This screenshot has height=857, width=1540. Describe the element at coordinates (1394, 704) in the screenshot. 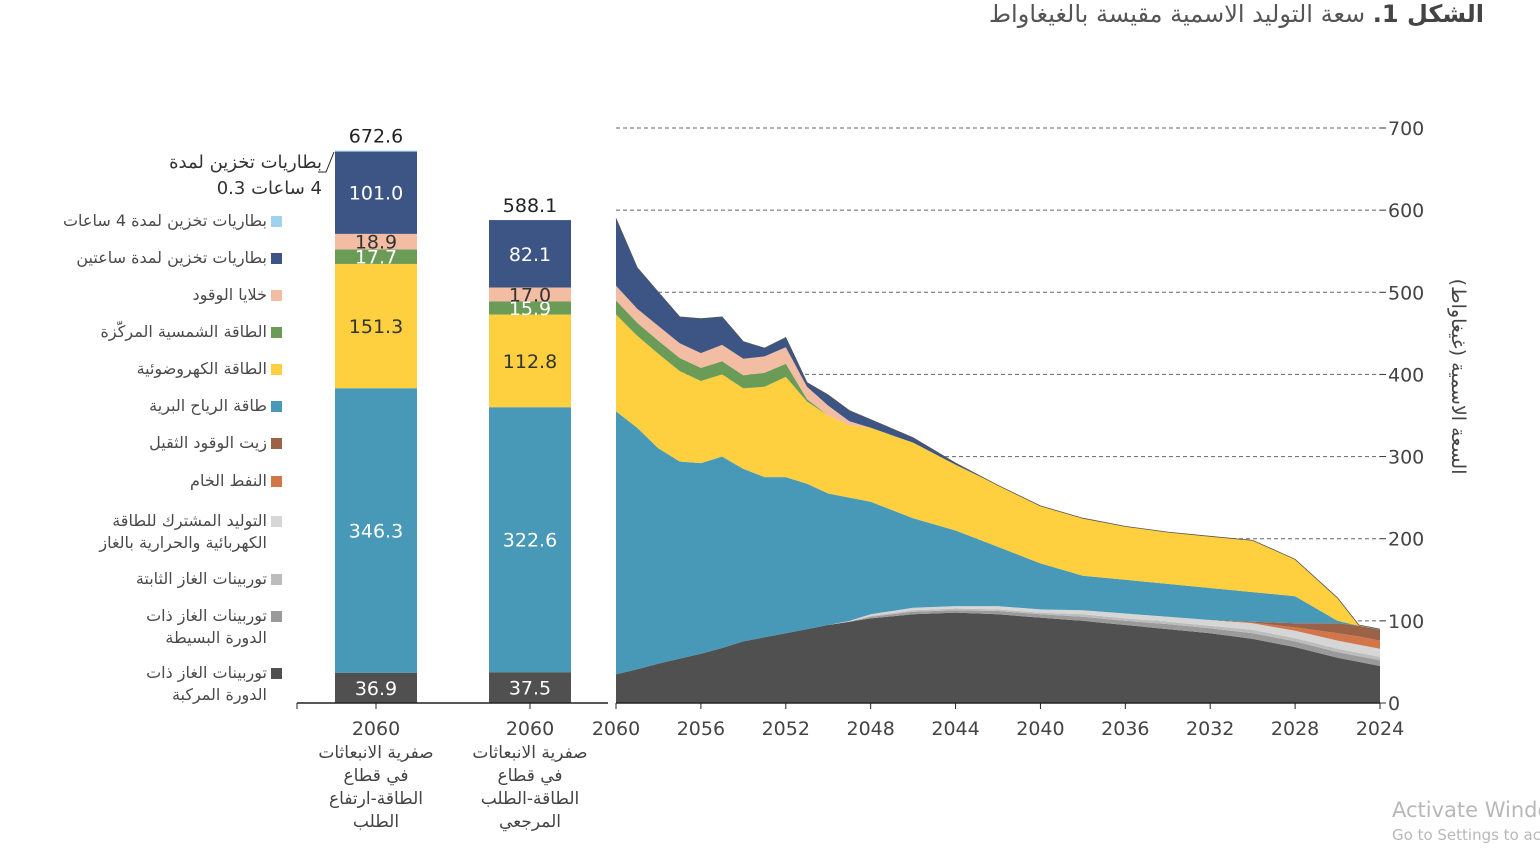

I see `y-tick-label: 0` at that location.